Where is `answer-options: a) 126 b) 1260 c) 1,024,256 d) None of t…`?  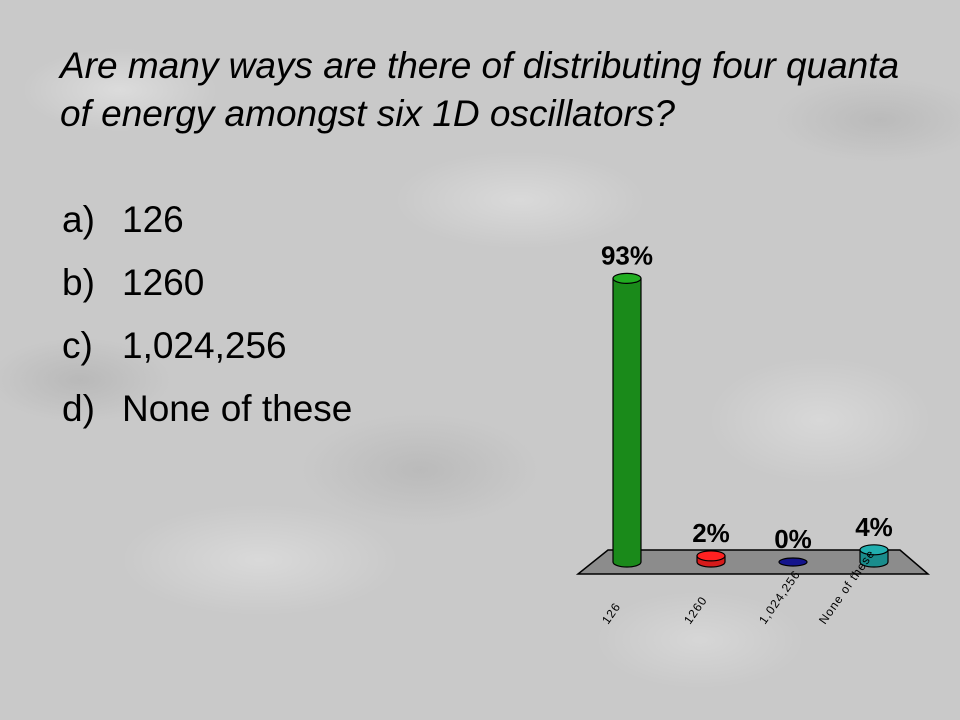 answer-options: a) 126 b) 1260 c) 1,024,256 d) None of t… is located at coordinates (207, 326).